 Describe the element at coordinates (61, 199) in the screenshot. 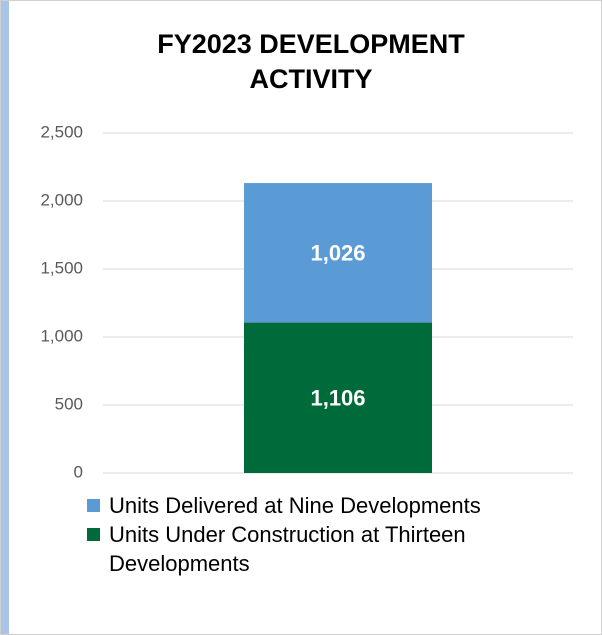

I see `y-tick-label: 2,000` at that location.